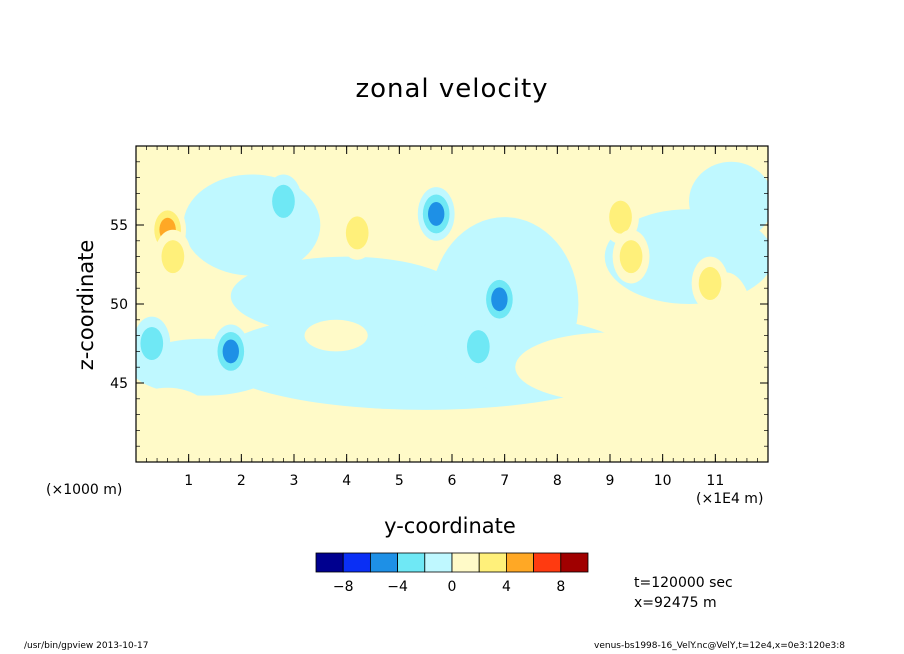 The height and width of the screenshot is (654, 904). What do you see at coordinates (560, 587) in the screenshot?
I see `colorbar-tick-label: 8` at bounding box center [560, 587].